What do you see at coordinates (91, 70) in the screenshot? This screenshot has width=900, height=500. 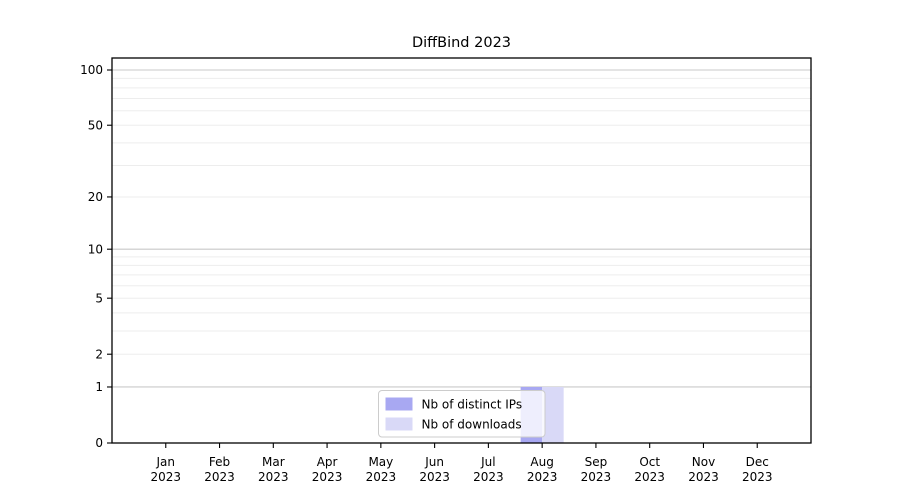 I see `y-tick-label: 100` at bounding box center [91, 70].